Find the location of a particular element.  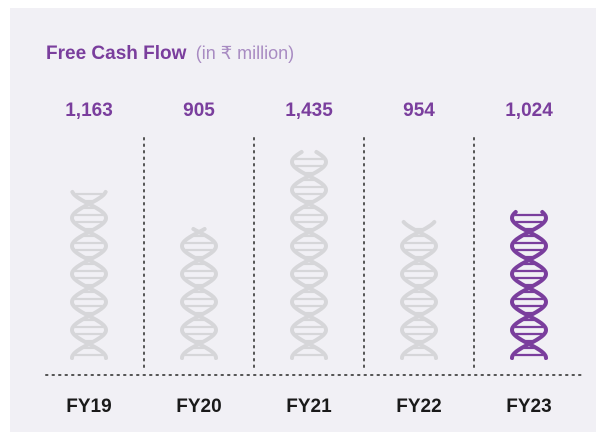

value-label: 1,435 is located at coordinates (309, 110).